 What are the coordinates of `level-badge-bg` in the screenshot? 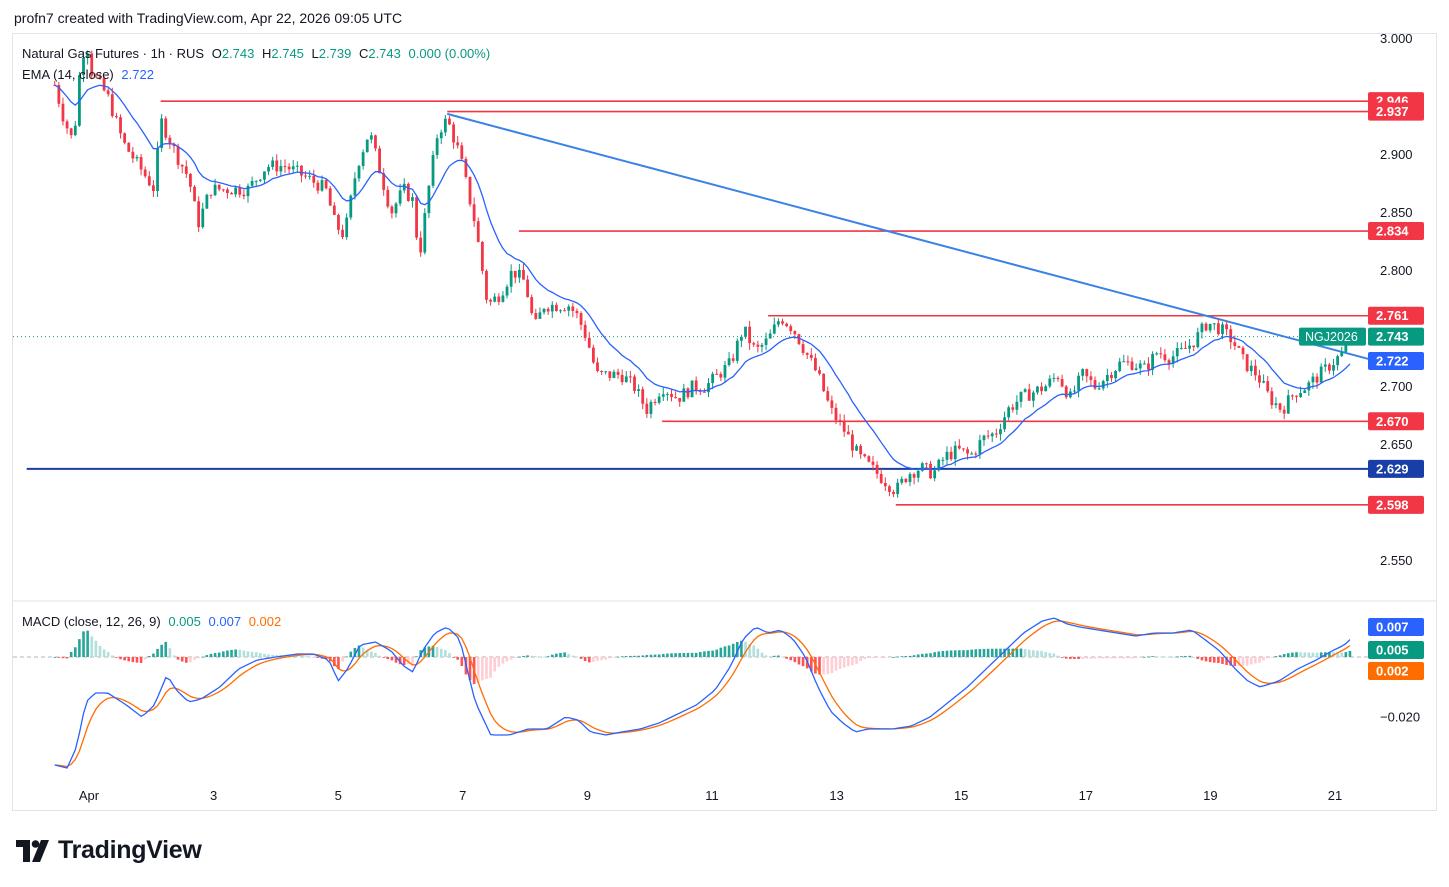 It's located at (1396, 231).